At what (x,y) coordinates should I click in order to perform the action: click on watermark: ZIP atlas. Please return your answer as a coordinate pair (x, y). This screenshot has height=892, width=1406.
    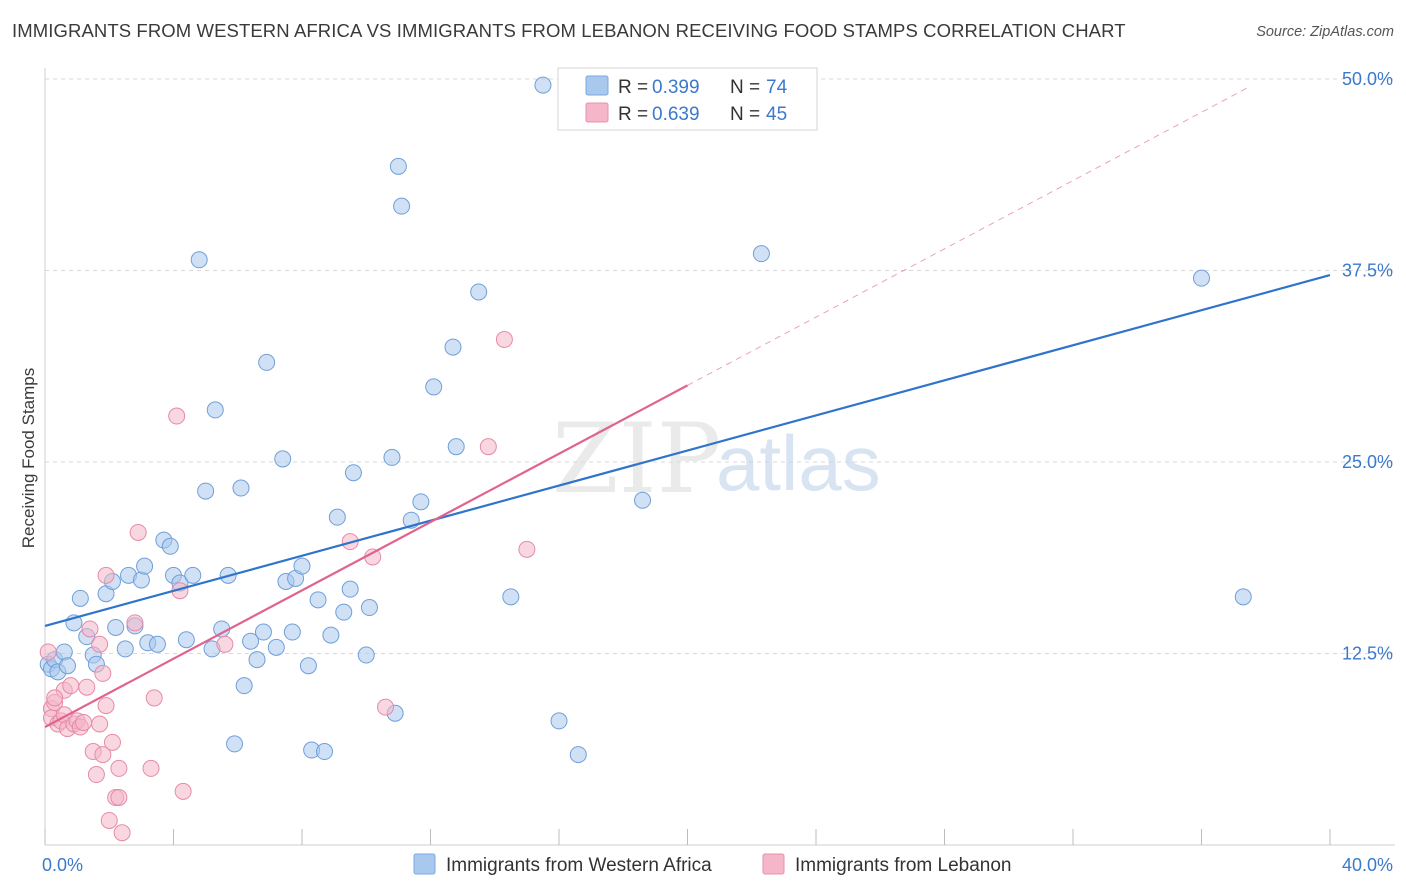
    Looking at the image, I should click on (716, 459).